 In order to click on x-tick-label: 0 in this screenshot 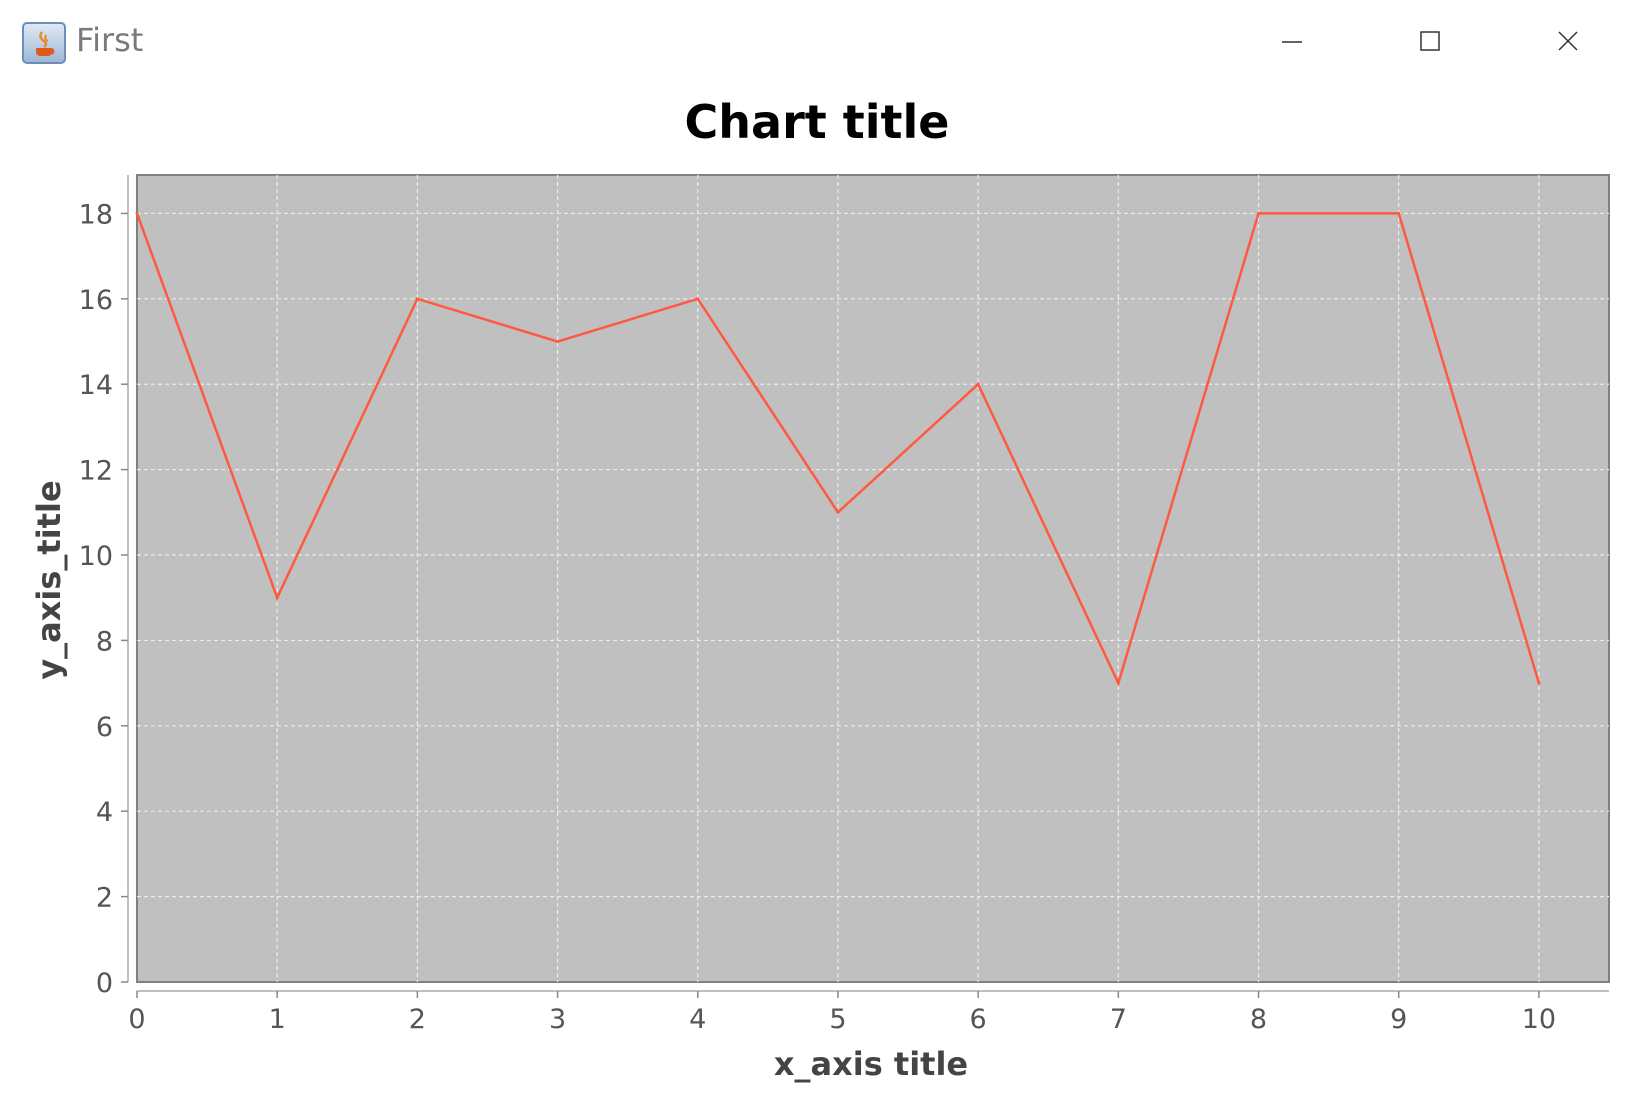, I will do `click(136, 1019)`.